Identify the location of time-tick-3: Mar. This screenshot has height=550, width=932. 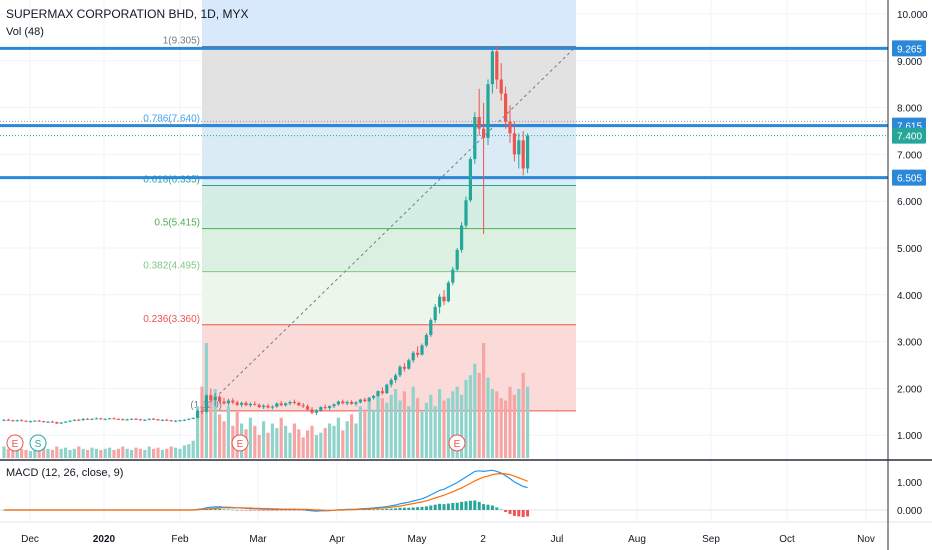
(258, 539).